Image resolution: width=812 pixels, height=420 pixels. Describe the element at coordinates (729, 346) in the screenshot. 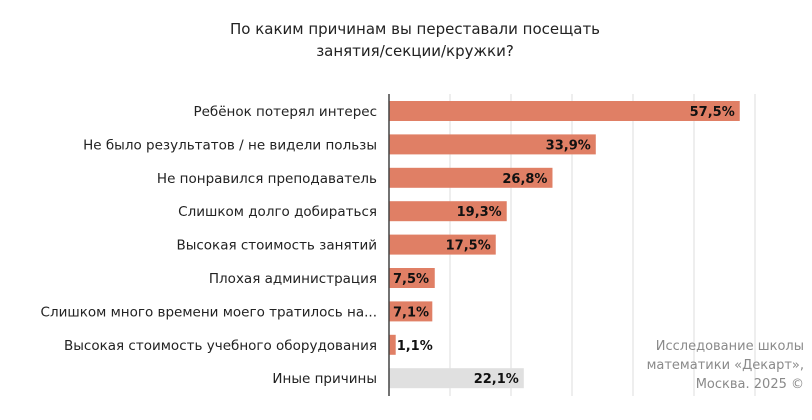

I see `footnote-line: Исследование школы` at that location.